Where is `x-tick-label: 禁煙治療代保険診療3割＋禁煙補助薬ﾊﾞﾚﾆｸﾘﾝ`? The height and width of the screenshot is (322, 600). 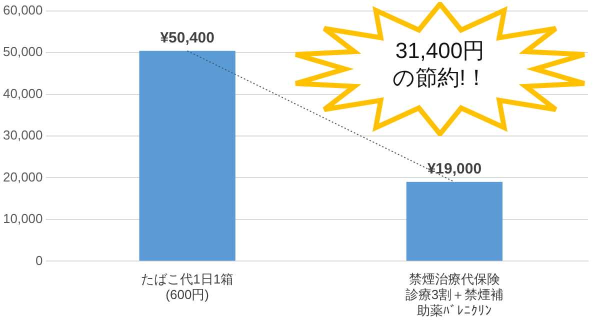 x-tick-label: 禁煙治療代保険診療3割＋禁煙補助薬ﾊﾞﾚﾆｸﾘﾝ is located at coordinates (454, 295).